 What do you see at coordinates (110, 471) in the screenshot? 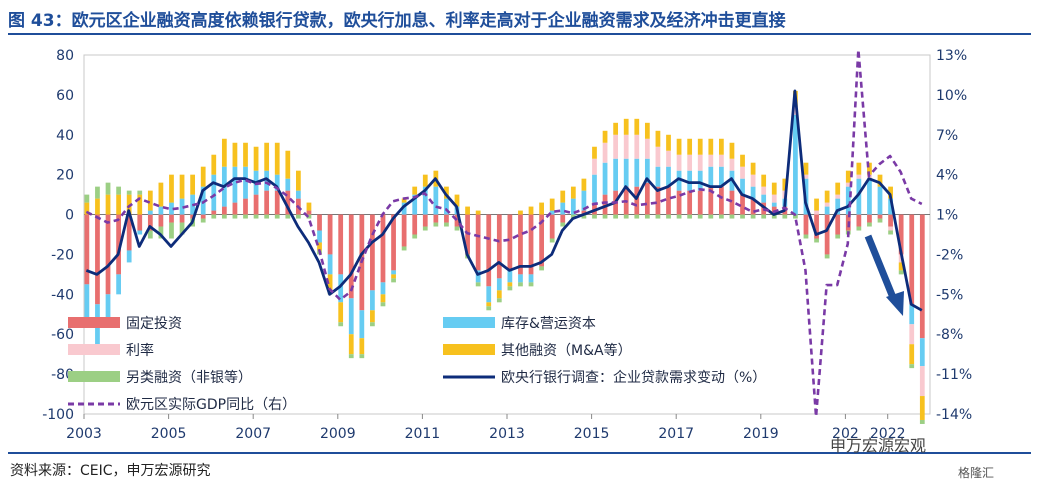
I see `source-note: 资料来源：CEIC，申万宏源研究` at bounding box center [110, 471].